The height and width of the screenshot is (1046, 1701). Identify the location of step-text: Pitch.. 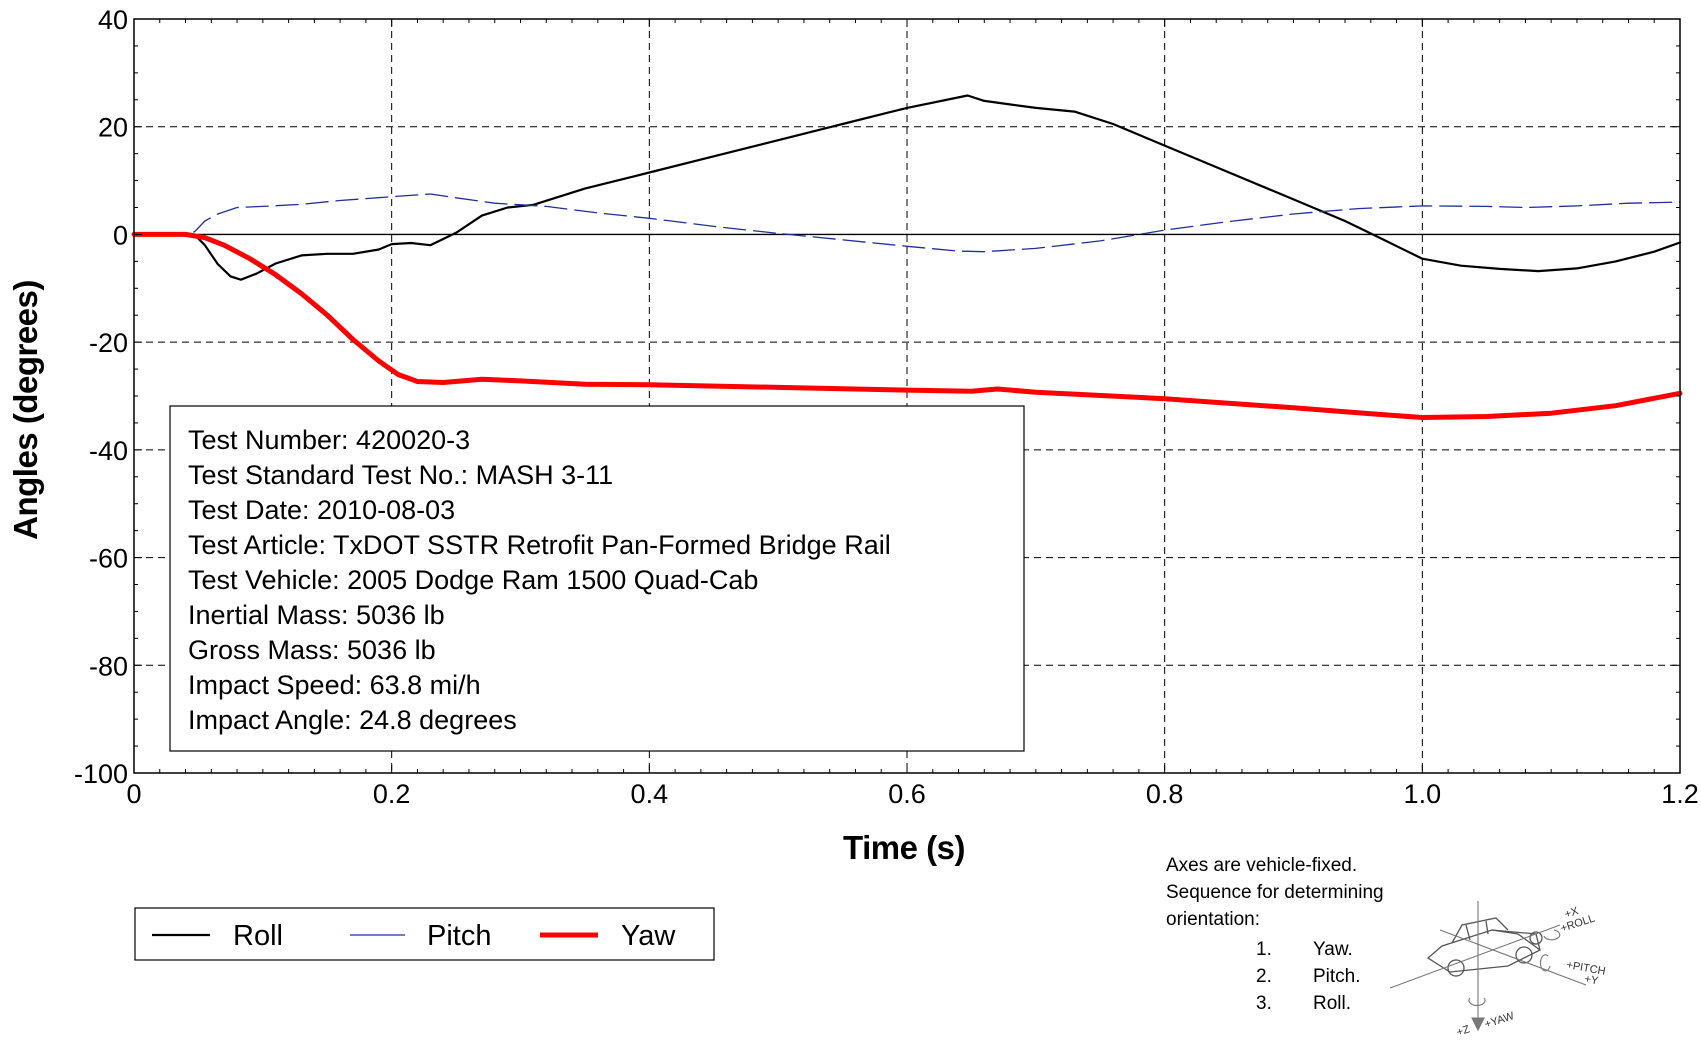
(1337, 976).